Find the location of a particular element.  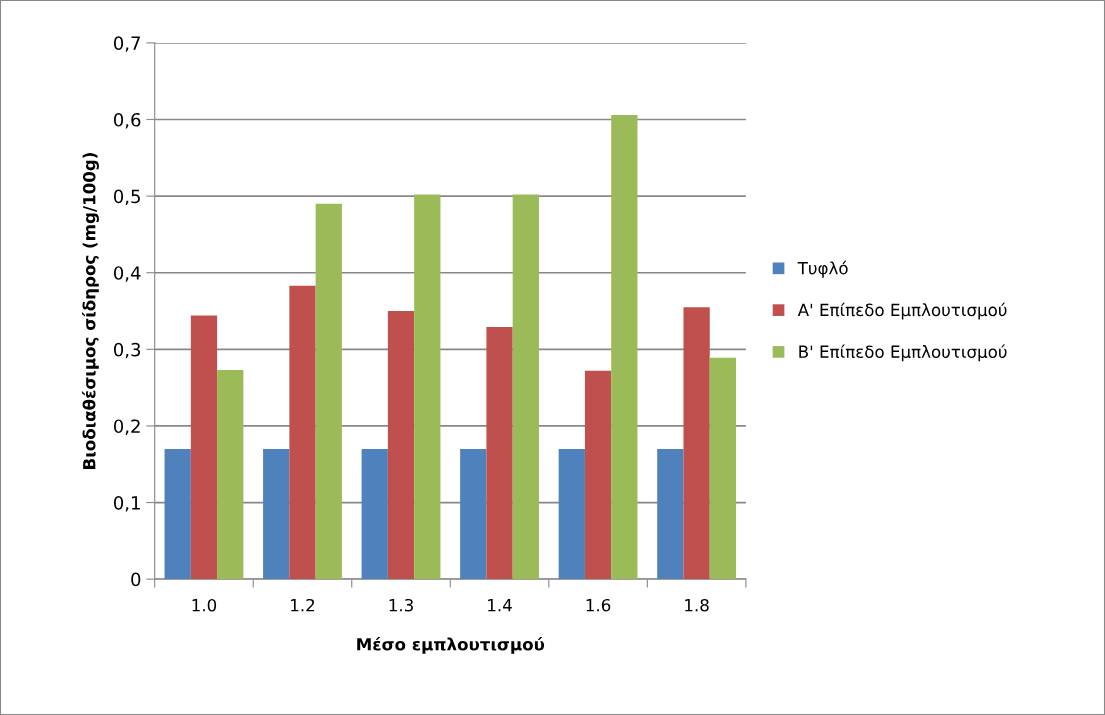

y-tick-label: 0,2 is located at coordinates (126, 427).